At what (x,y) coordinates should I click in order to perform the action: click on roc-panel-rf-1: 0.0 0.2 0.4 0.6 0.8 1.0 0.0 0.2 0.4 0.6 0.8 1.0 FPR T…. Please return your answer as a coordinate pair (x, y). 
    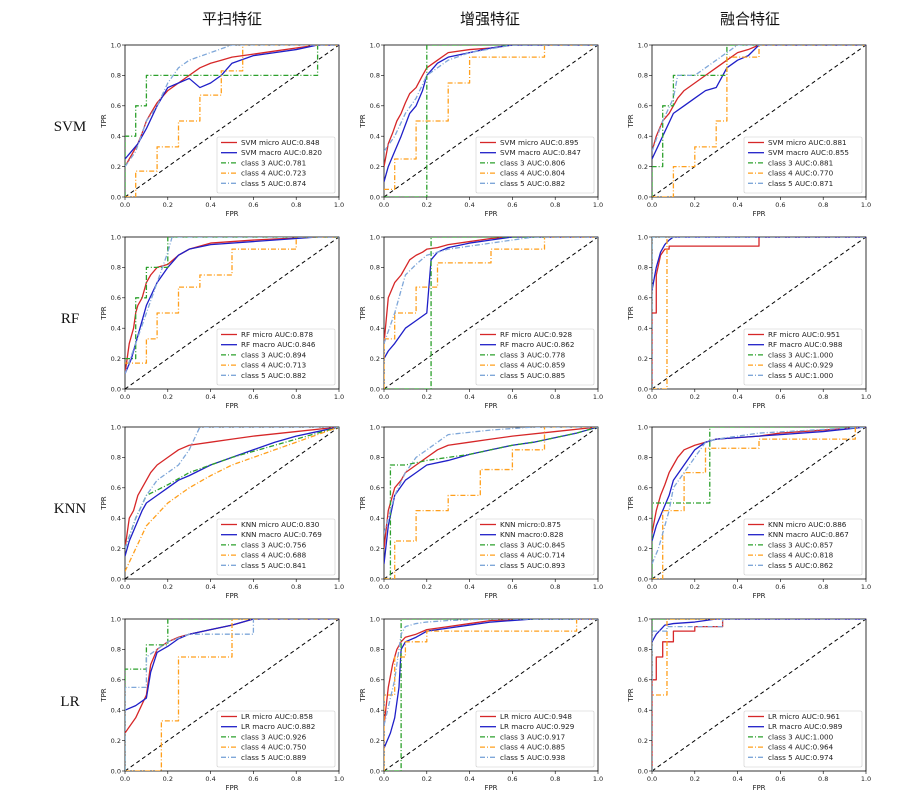
    Looking at the image, I should click on (222, 321).